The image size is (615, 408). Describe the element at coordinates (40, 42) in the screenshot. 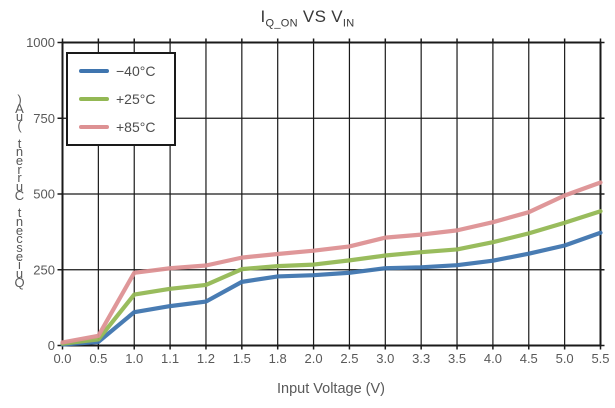

I see `y-tick-label: 1000` at that location.